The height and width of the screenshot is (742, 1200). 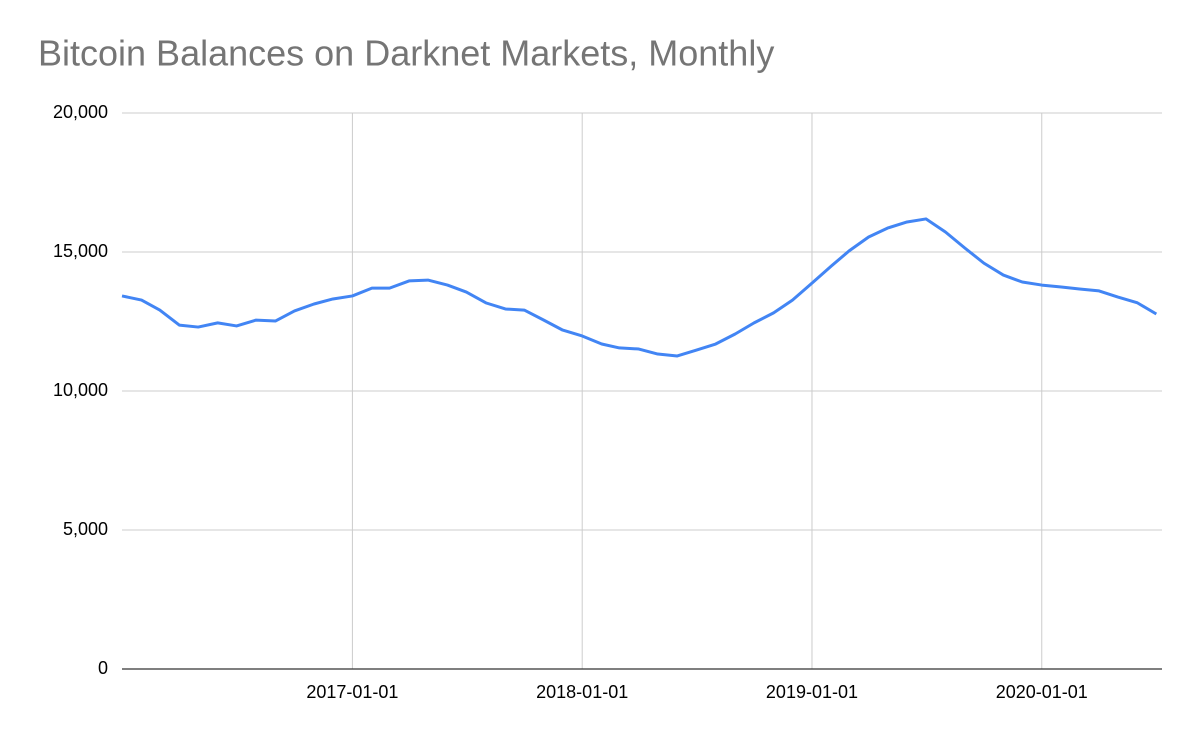 What do you see at coordinates (582, 692) in the screenshot?
I see `x-tick-label: 2018-01-01` at bounding box center [582, 692].